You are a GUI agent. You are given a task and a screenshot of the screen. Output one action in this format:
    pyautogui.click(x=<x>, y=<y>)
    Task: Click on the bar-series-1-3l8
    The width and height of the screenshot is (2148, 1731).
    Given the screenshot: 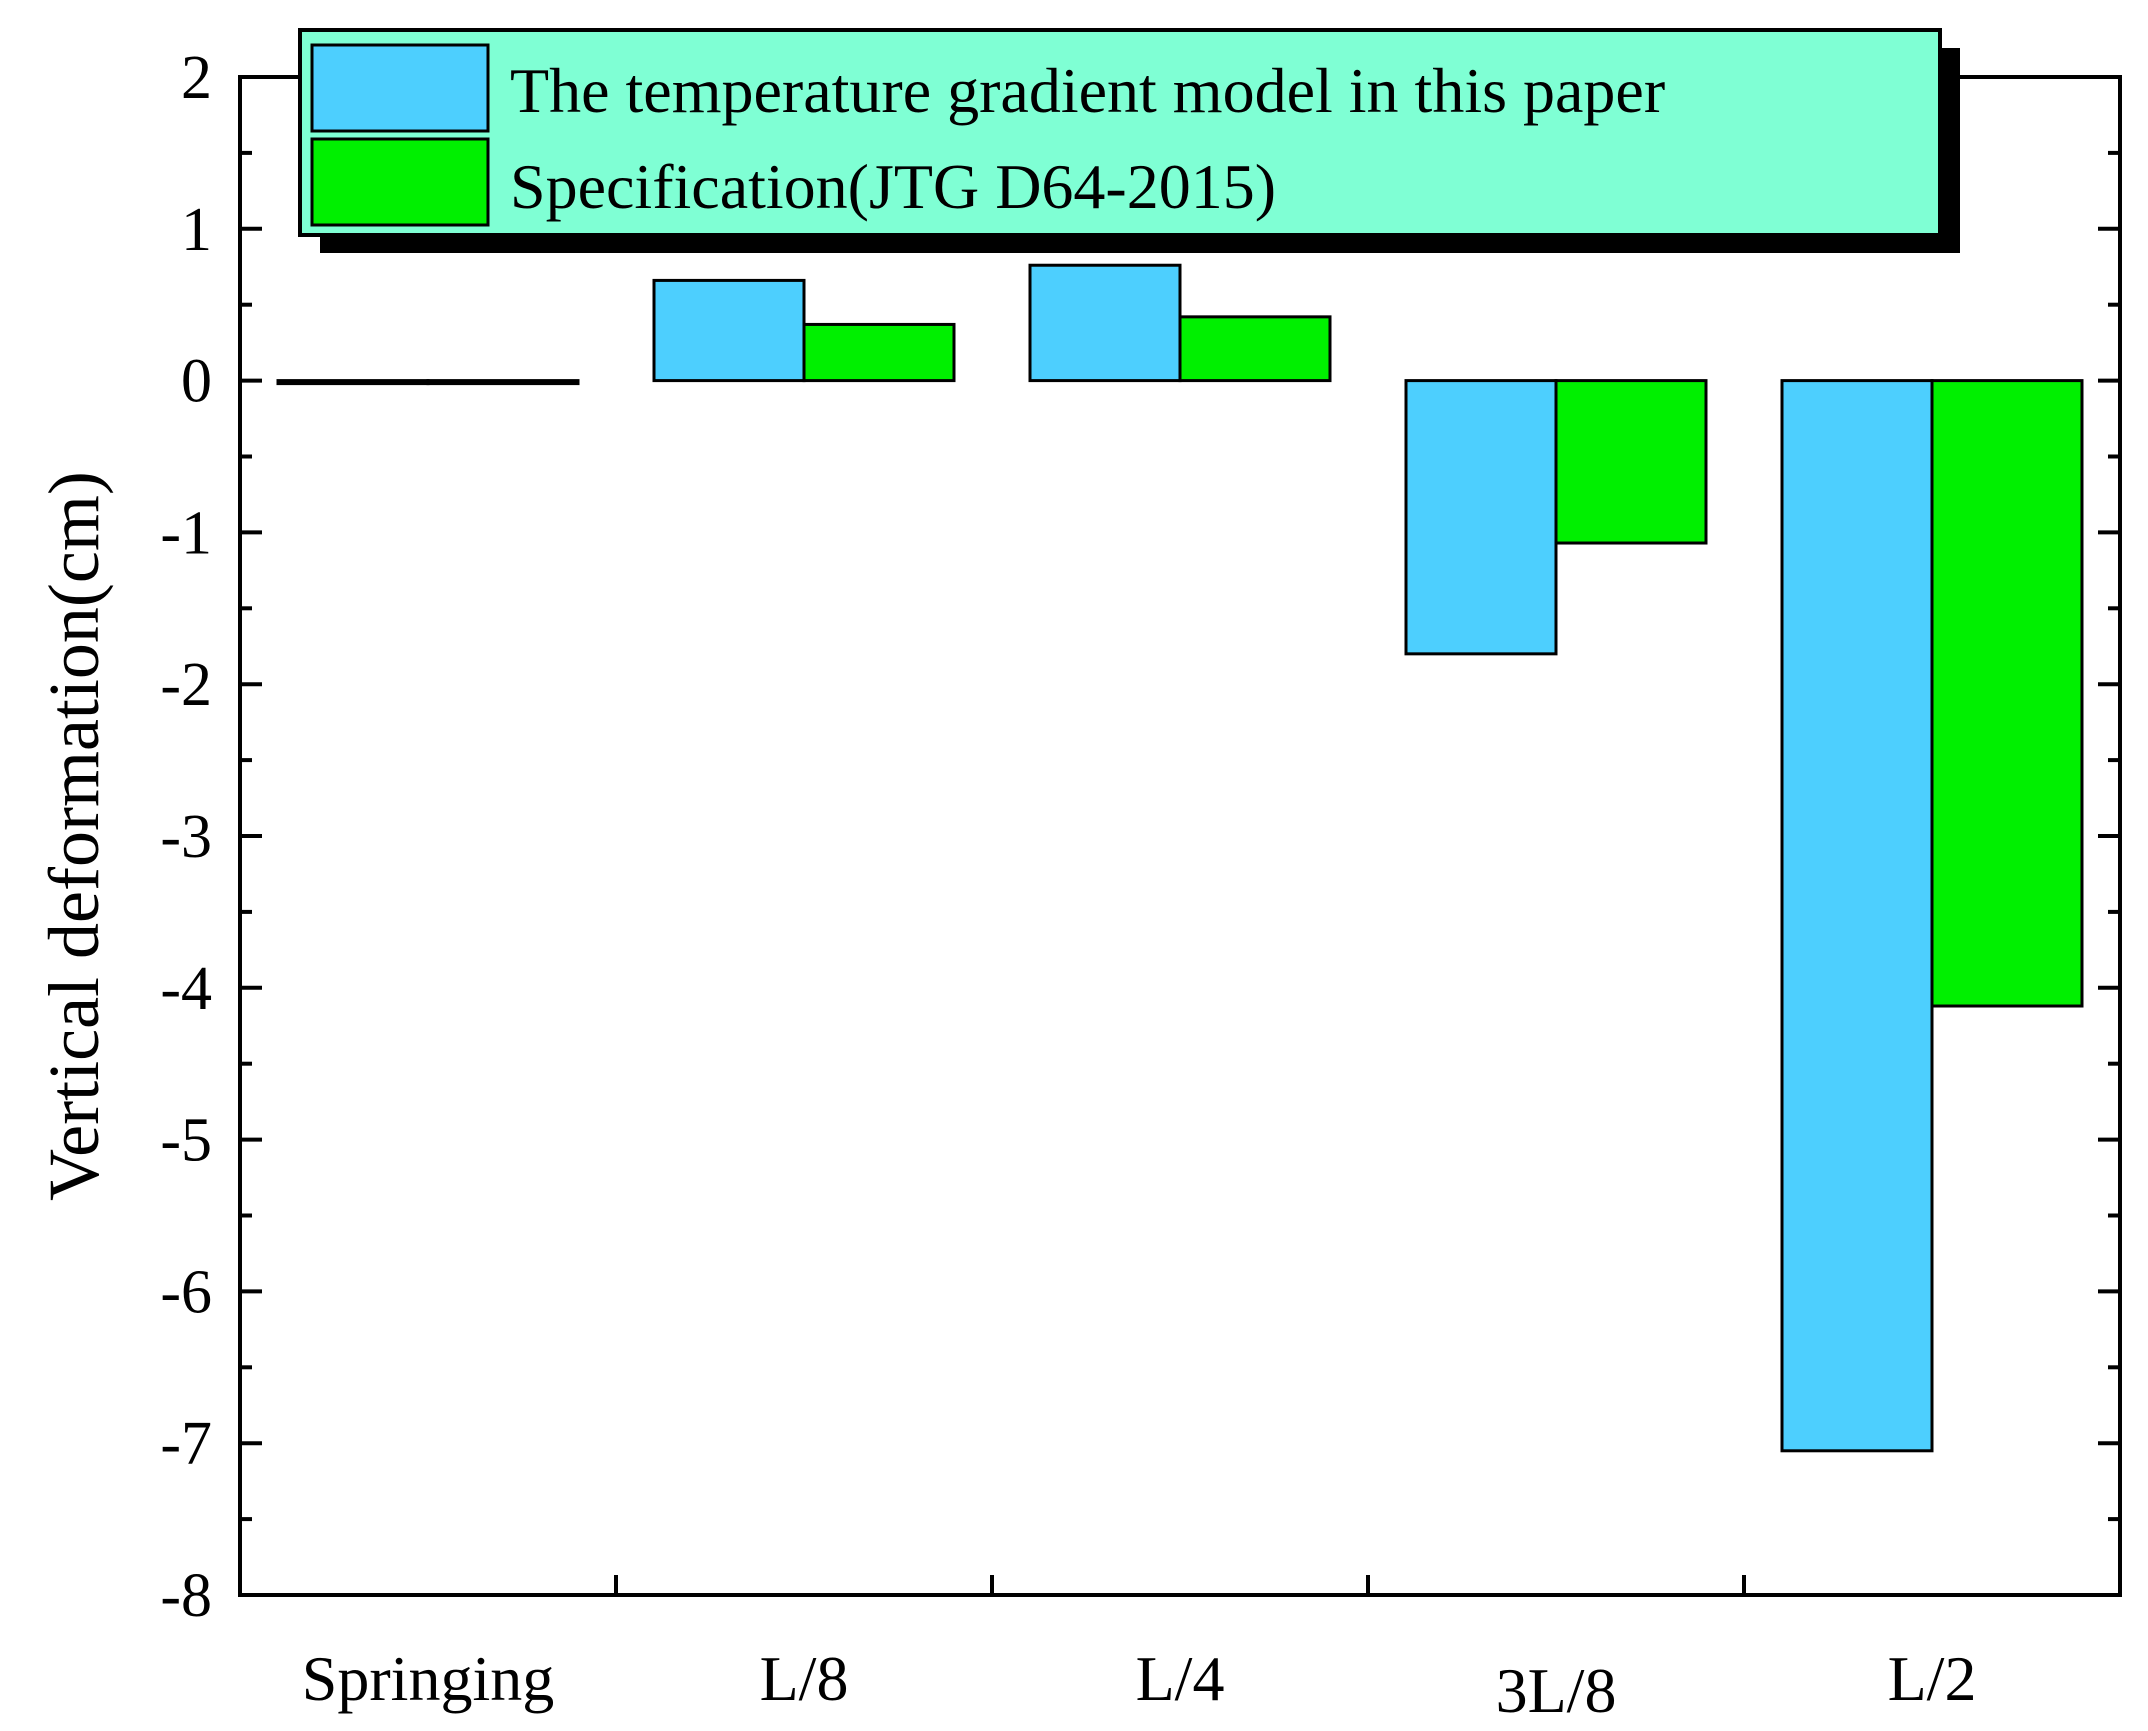 What is the action you would take?
    pyautogui.click(x=1481, y=517)
    